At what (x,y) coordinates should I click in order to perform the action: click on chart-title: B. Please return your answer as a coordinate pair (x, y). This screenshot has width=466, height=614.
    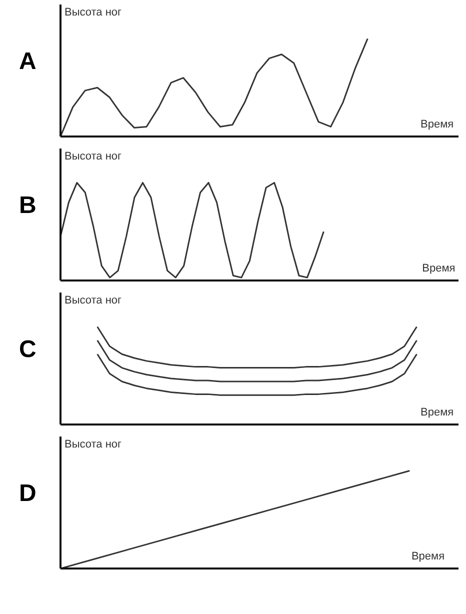
    Looking at the image, I should click on (27, 206).